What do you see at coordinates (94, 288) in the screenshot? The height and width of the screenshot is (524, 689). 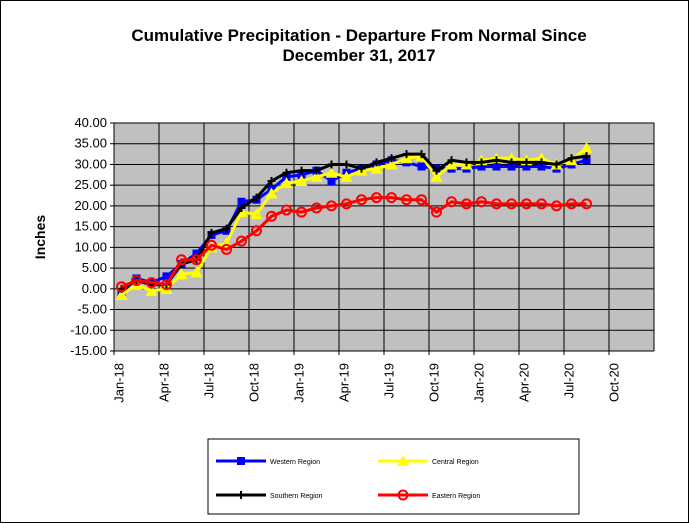 I see `y-tick-label: 0.00` at bounding box center [94, 288].